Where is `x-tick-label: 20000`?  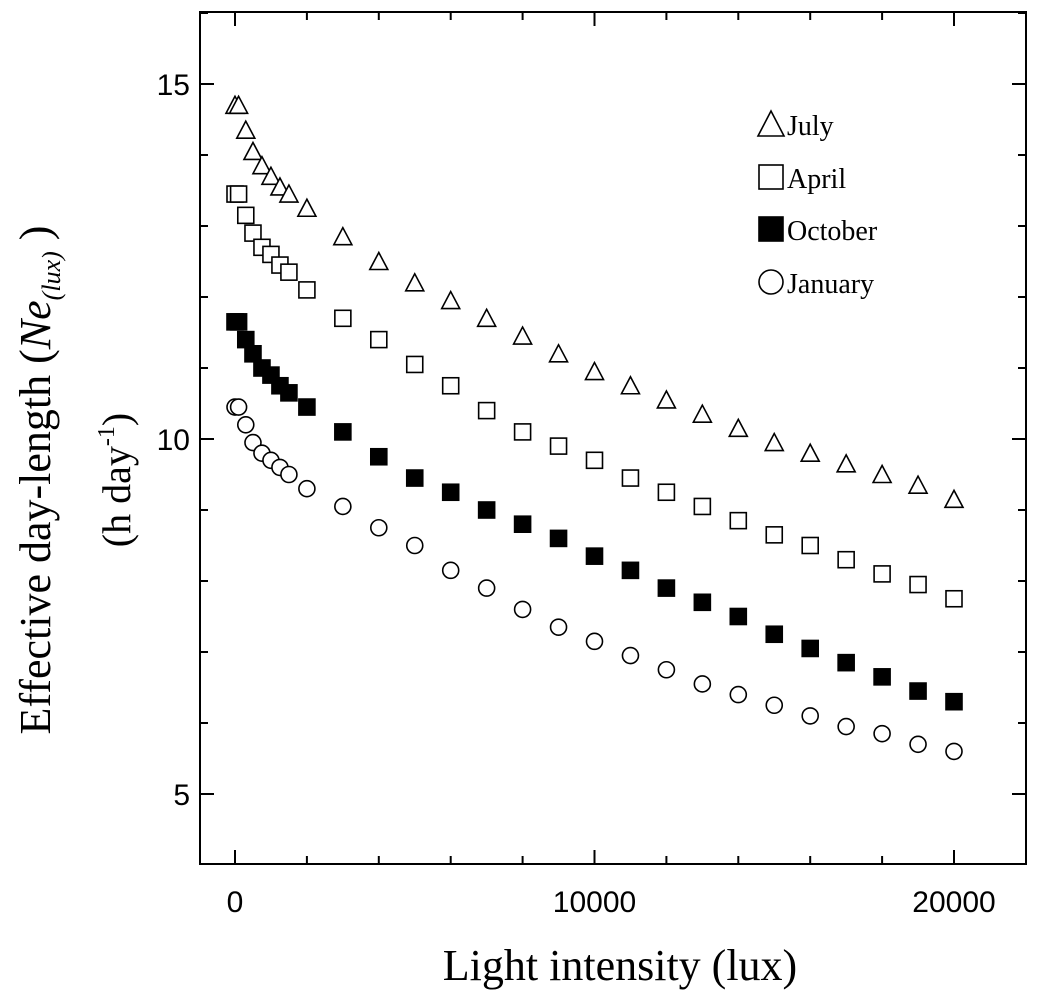 x-tick-label: 20000 is located at coordinates (953, 902).